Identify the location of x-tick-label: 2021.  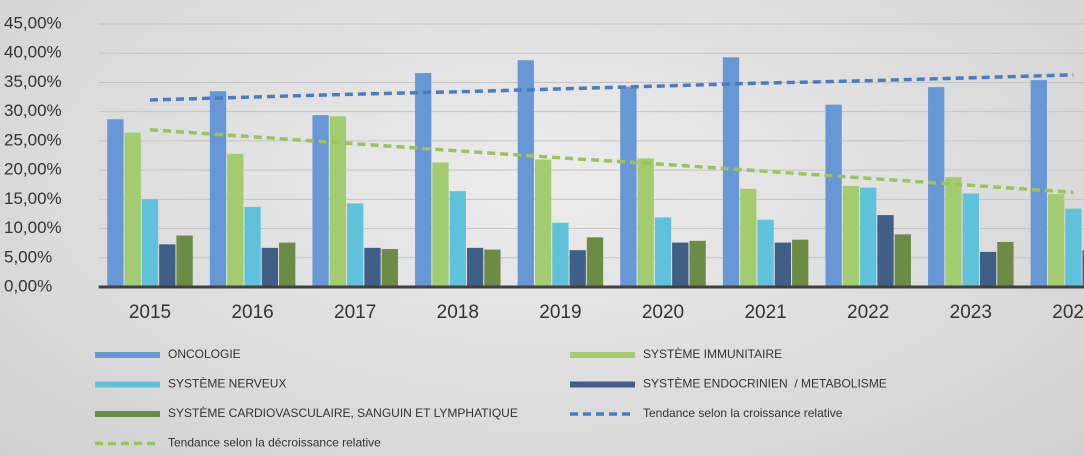
(765, 312).